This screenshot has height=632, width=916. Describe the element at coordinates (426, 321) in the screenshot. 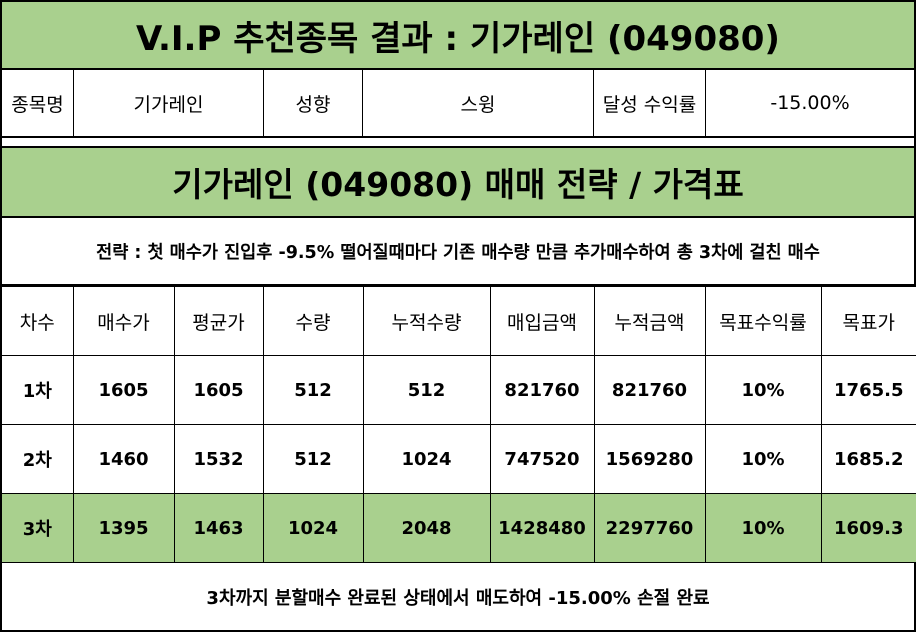

I see `header-cell: 누적수량` at that location.